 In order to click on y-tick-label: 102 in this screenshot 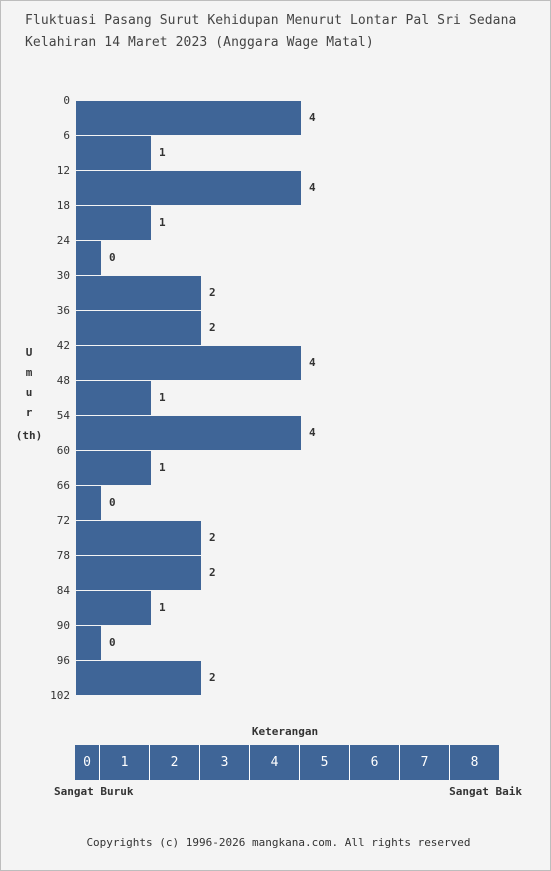, I will do `click(60, 695)`.